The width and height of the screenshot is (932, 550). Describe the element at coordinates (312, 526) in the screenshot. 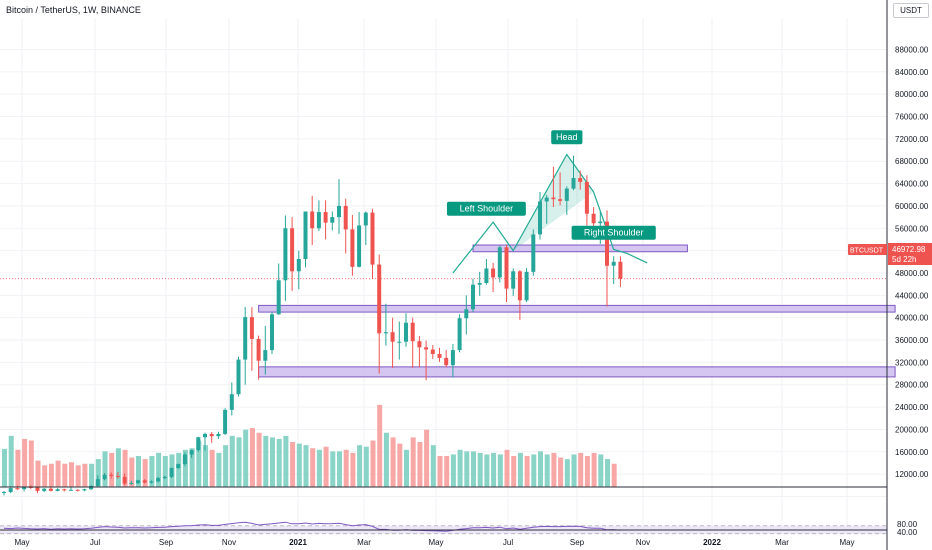

I see `rsi-line` at that location.